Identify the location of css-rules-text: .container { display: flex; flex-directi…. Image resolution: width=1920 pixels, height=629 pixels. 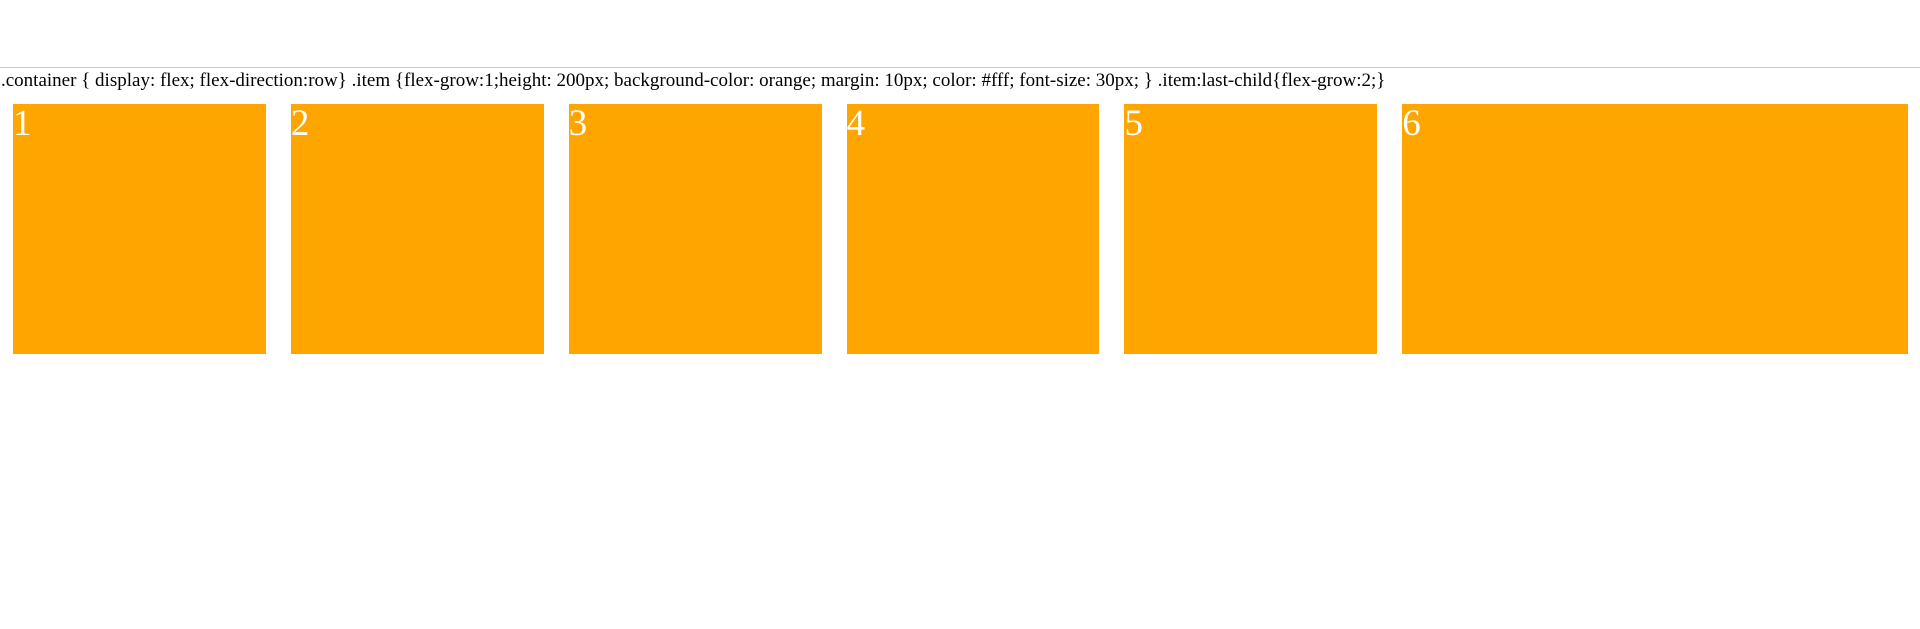
(693, 80).